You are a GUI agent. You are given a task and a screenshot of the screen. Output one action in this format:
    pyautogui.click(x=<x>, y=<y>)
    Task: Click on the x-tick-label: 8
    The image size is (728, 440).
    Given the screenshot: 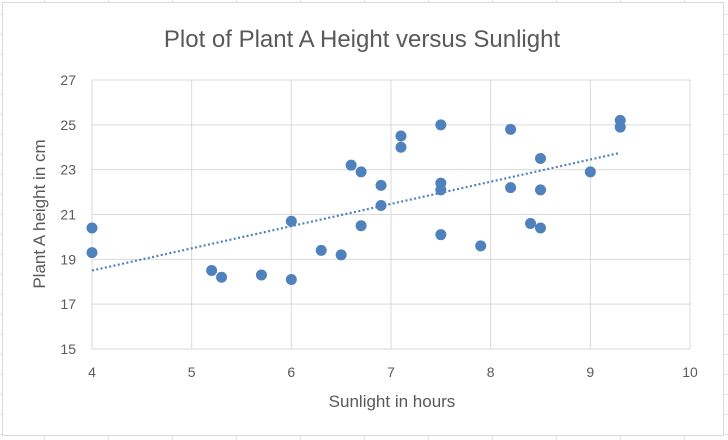 What is the action you would take?
    pyautogui.click(x=491, y=372)
    